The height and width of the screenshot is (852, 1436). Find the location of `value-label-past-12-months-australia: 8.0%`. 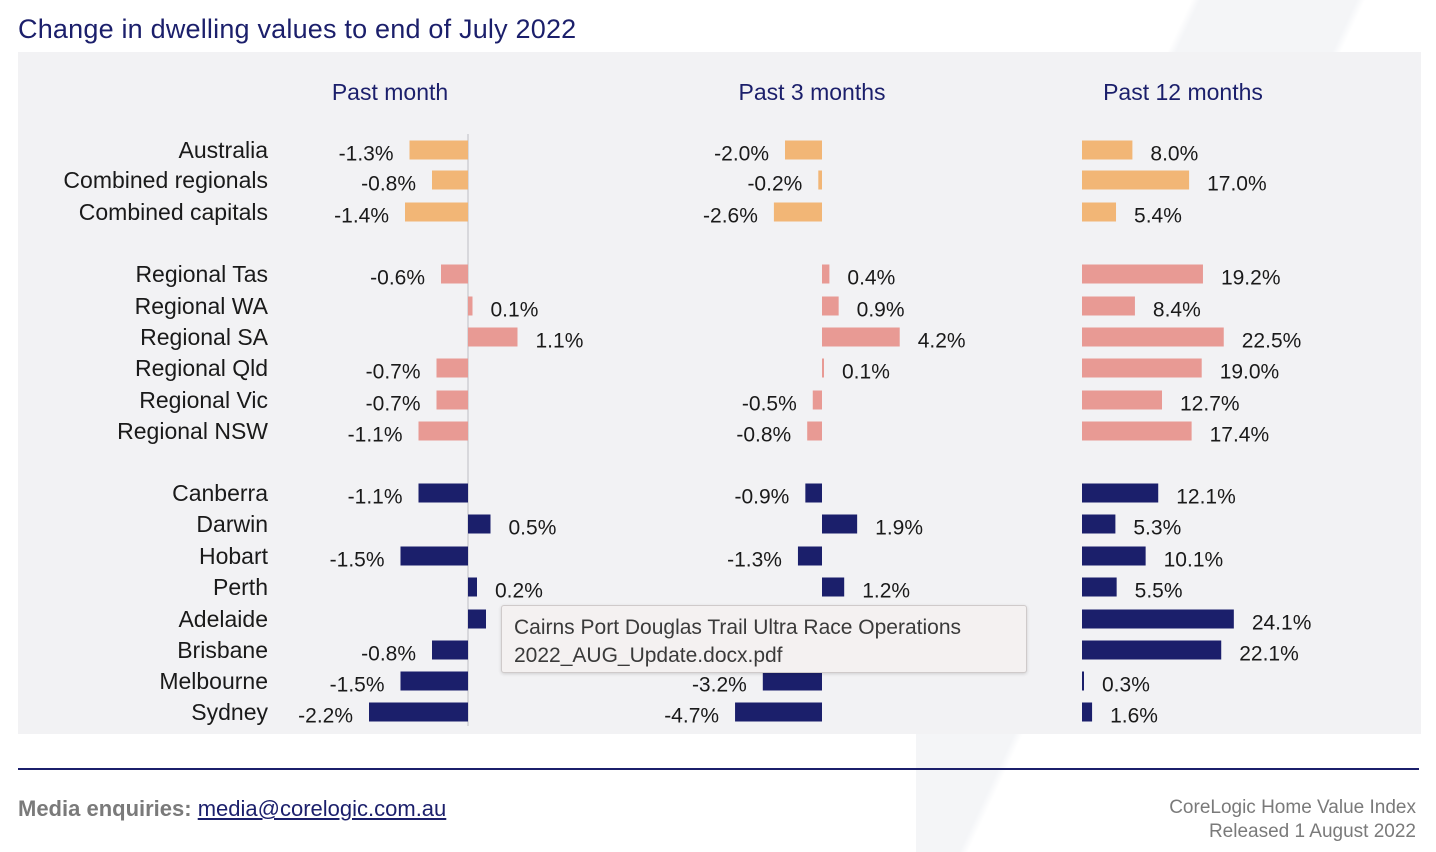

value-label-past-12-months-australia: 8.0% is located at coordinates (1174, 154).